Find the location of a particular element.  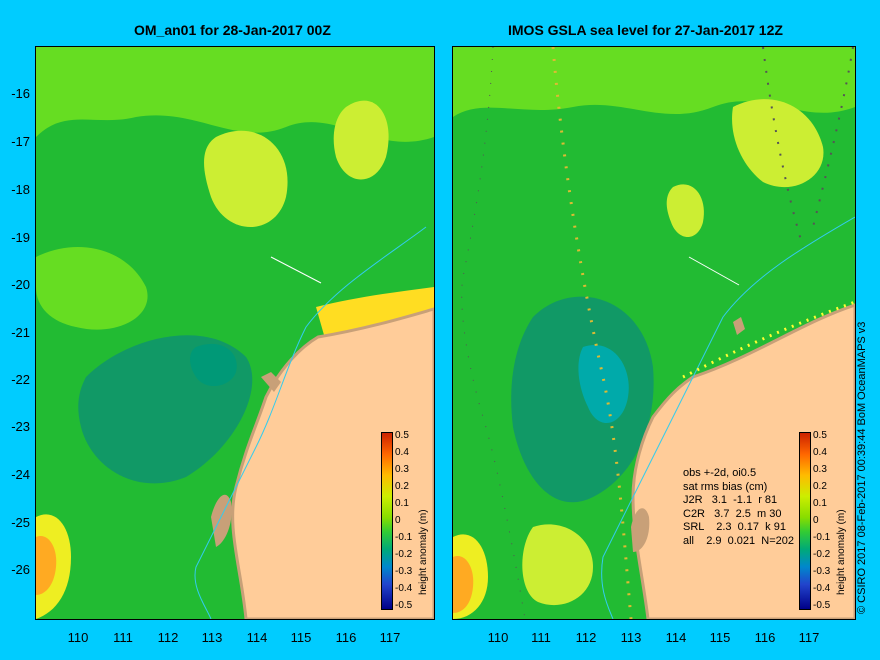

y-axis-label: -25 is located at coordinates (20, 522).